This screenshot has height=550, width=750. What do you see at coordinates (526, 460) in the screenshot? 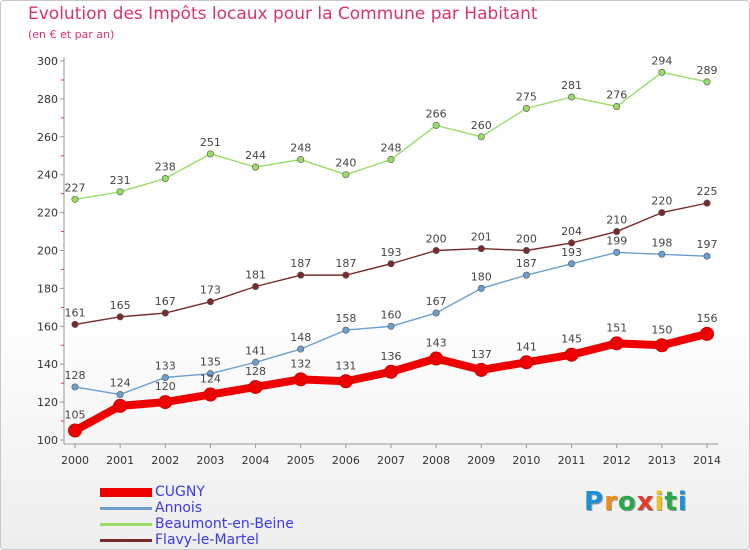
I see `x-tick-label: 2010` at bounding box center [526, 460].